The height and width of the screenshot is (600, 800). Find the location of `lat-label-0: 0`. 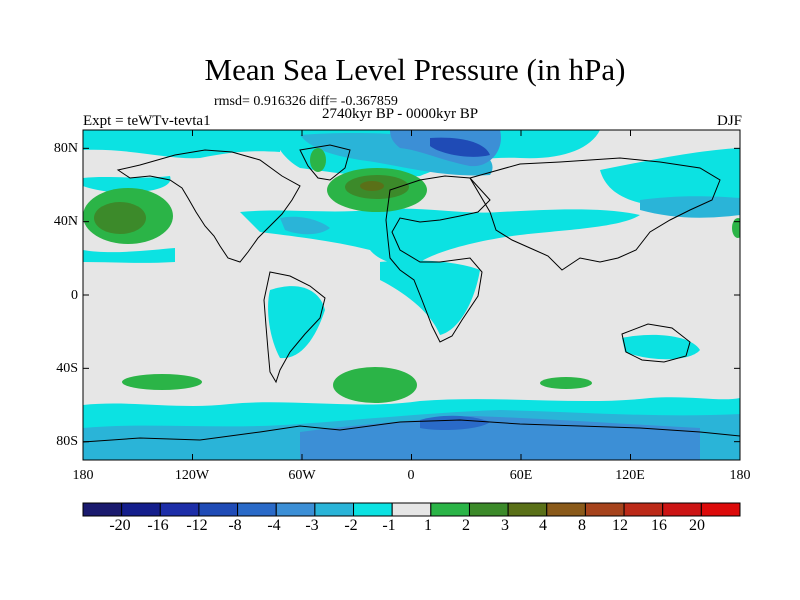

lat-label-0: 0 is located at coordinates (74, 295).